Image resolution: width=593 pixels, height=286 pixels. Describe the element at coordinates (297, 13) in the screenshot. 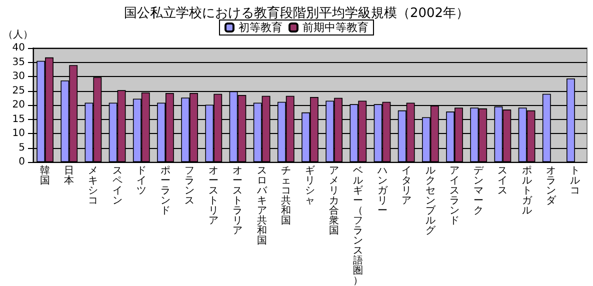

I see `chart-title: 国公私立学校における教育段階別平均学級規模（2002年）` at that location.